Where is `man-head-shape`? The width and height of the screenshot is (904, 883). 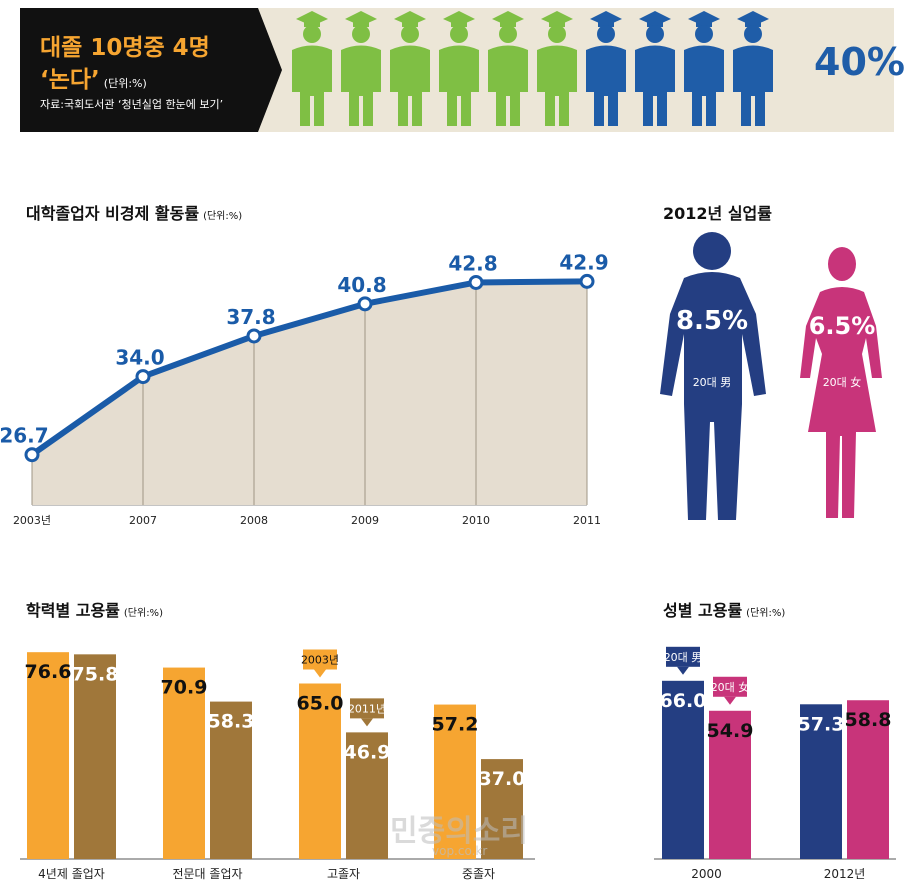 man-head-shape is located at coordinates (712, 251).